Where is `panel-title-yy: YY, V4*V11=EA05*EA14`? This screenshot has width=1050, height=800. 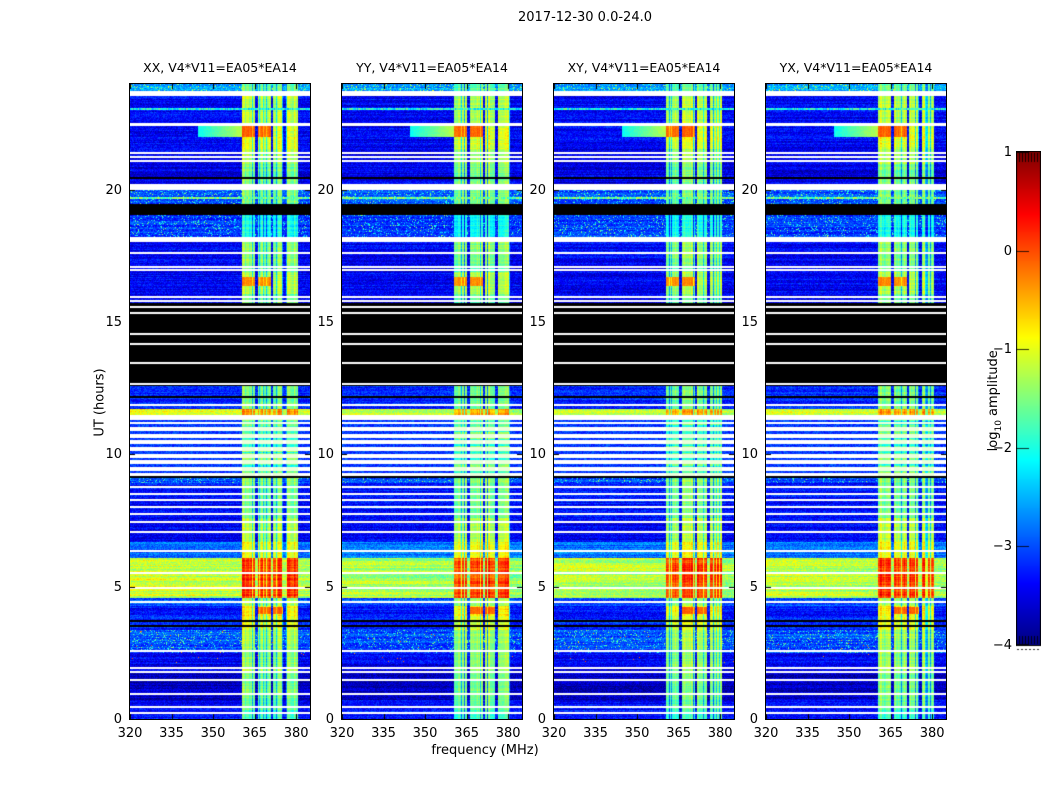
panel-title-yy: YY, V4*V11=EA05*EA14 is located at coordinates (432, 67).